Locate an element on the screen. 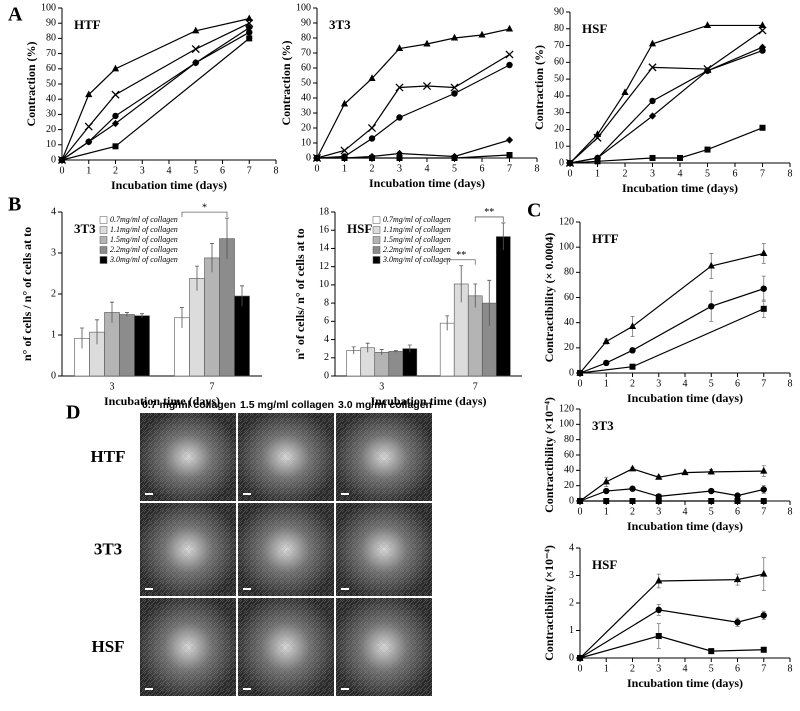 This screenshot has width=800, height=711. panel-letter: C is located at coordinates (534, 211).